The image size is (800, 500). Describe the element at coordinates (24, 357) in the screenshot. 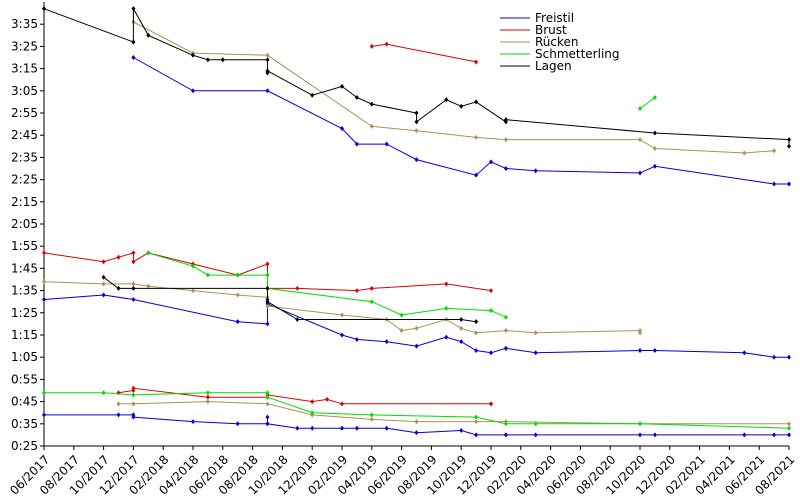

I see `y-tick-label: 1:05` at that location.